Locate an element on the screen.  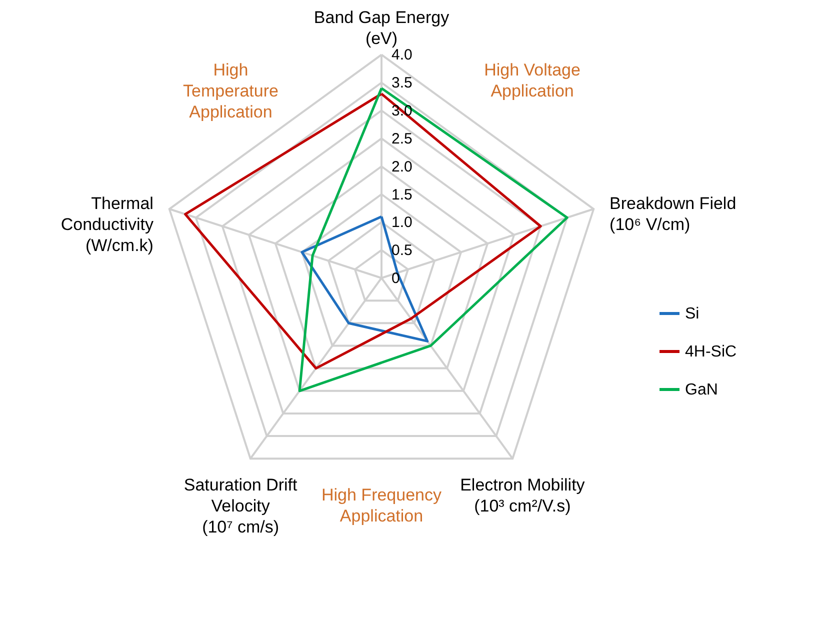
spoke-label: Band Gap Energy (eV) is located at coordinates (382, 28).